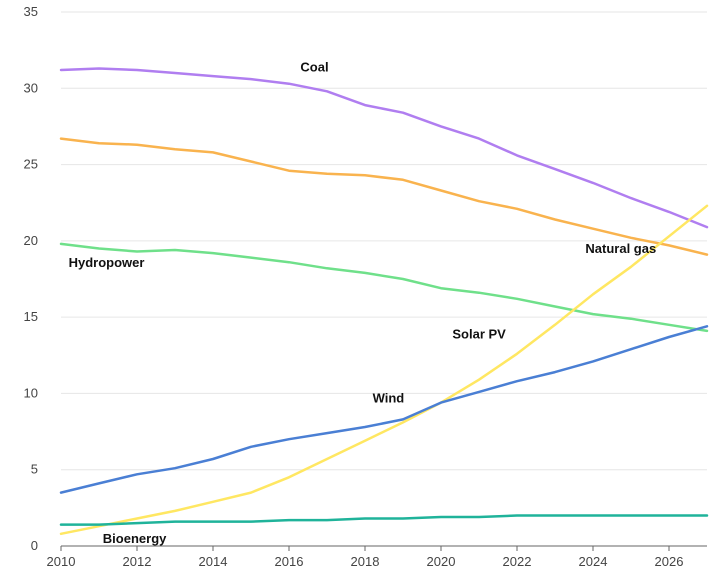 The width and height of the screenshot is (721, 573). I want to click on series-line-bioenergy, so click(384, 520).